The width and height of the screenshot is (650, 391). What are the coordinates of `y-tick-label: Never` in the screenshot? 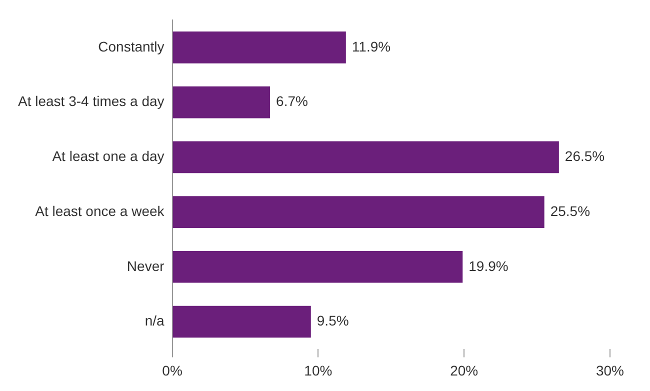 It's located at (145, 266).